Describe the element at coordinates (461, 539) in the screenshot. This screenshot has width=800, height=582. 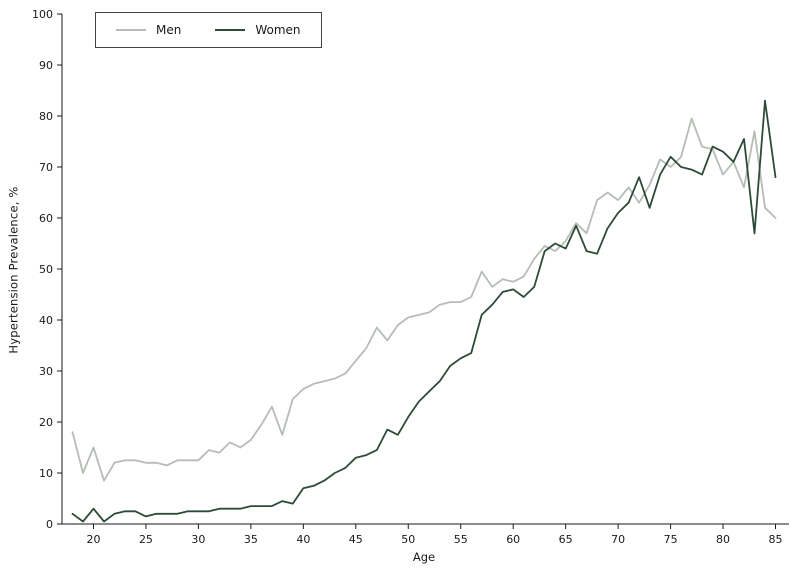
I see `x-tick-label: 55` at that location.